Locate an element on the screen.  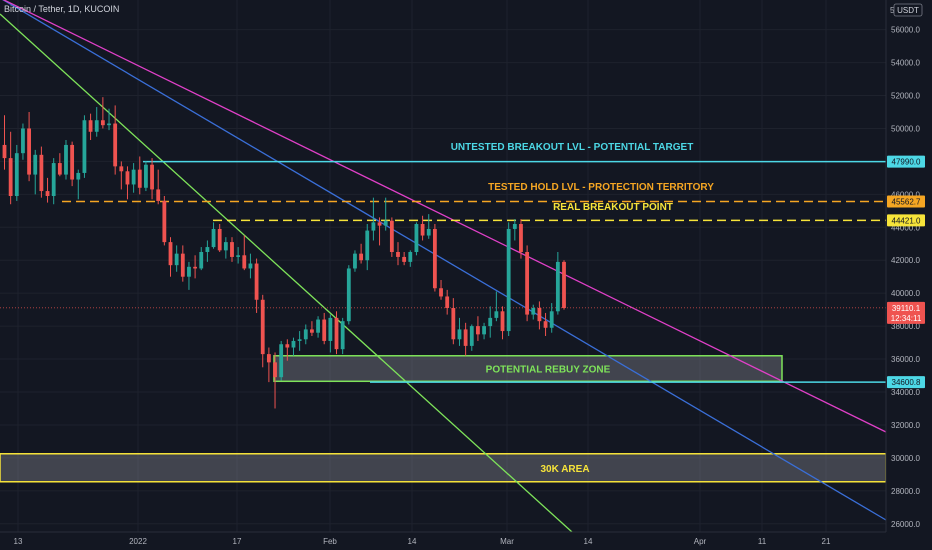
candle-body is located at coordinates (318, 326).